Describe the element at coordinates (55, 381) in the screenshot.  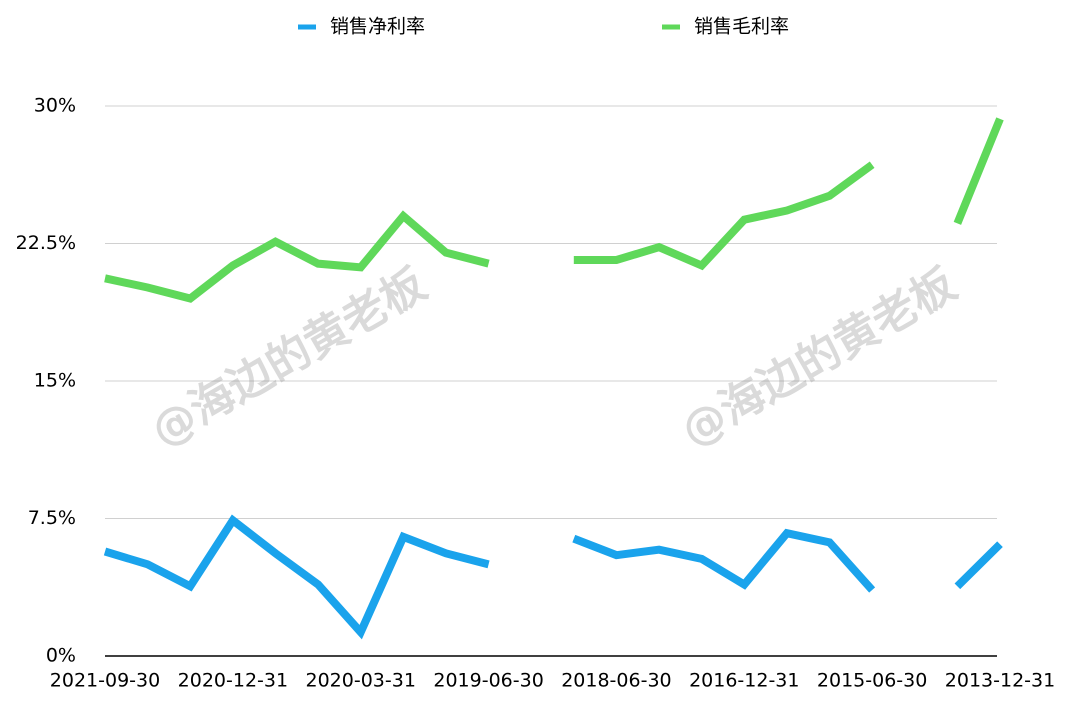
I see `y-tick-label: 15%` at that location.